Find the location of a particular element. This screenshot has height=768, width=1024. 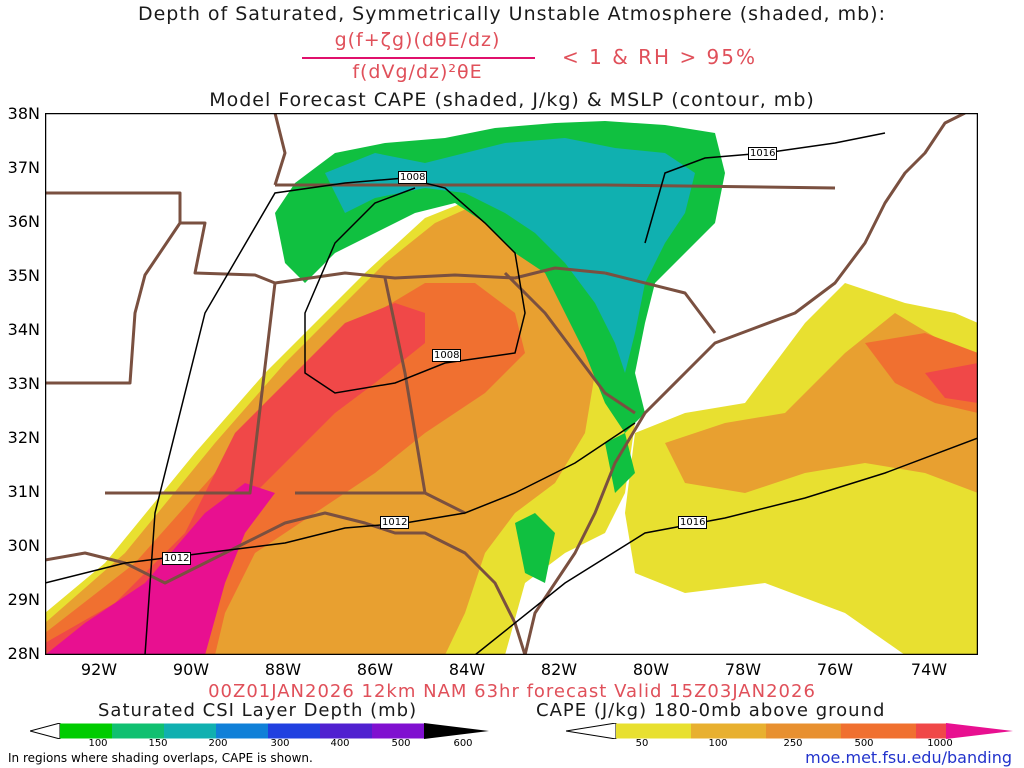

cape-colorbar is located at coordinates (789, 731).